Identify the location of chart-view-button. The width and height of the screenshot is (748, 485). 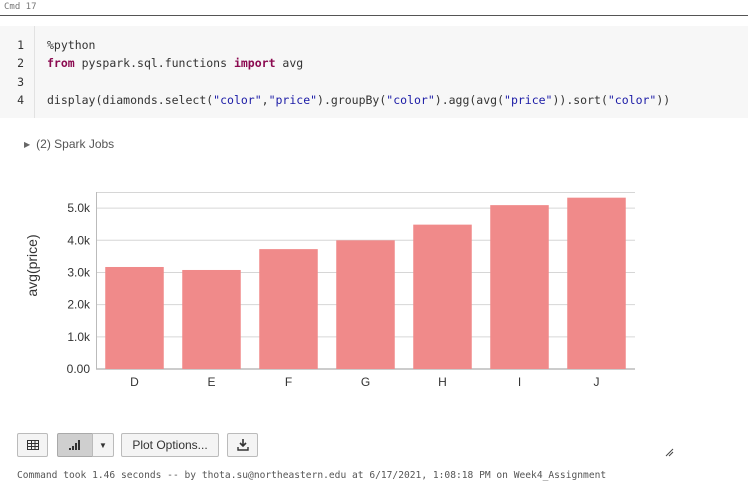
(75, 445).